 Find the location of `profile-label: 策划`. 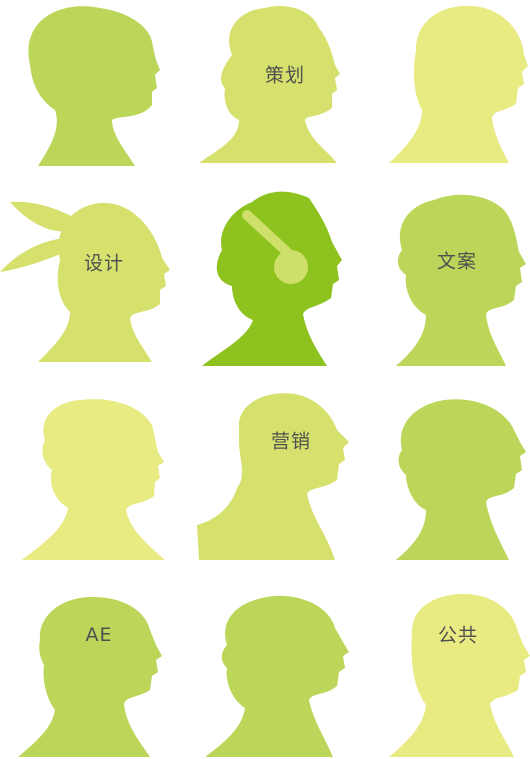

profile-label: 策划 is located at coordinates (285, 75).